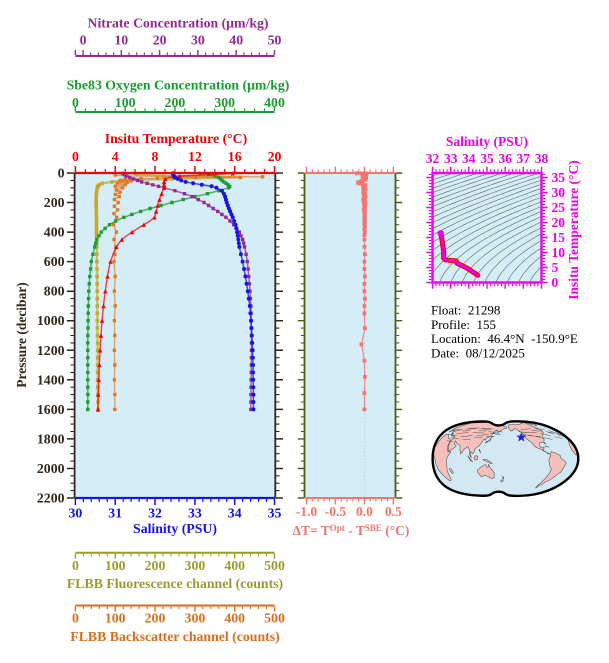 The width and height of the screenshot is (609, 663). I want to click on svg-text: 25, so click(559, 207).